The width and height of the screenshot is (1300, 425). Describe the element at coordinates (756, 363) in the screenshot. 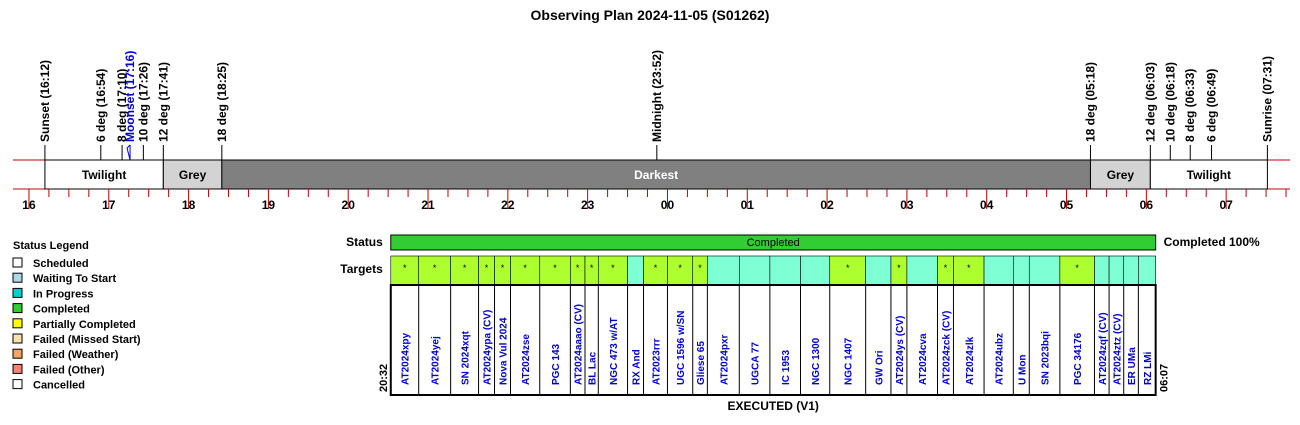

I see `target-name: UGCA 77` at that location.